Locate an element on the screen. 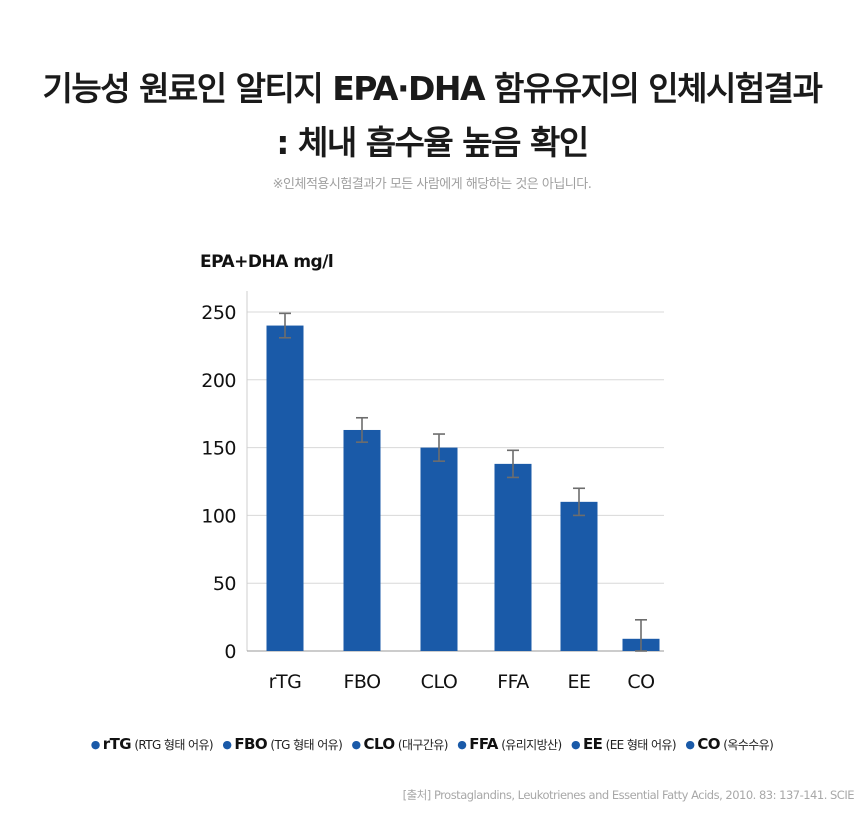 The width and height of the screenshot is (864, 817). y-tick-label: 50 is located at coordinates (224, 584).